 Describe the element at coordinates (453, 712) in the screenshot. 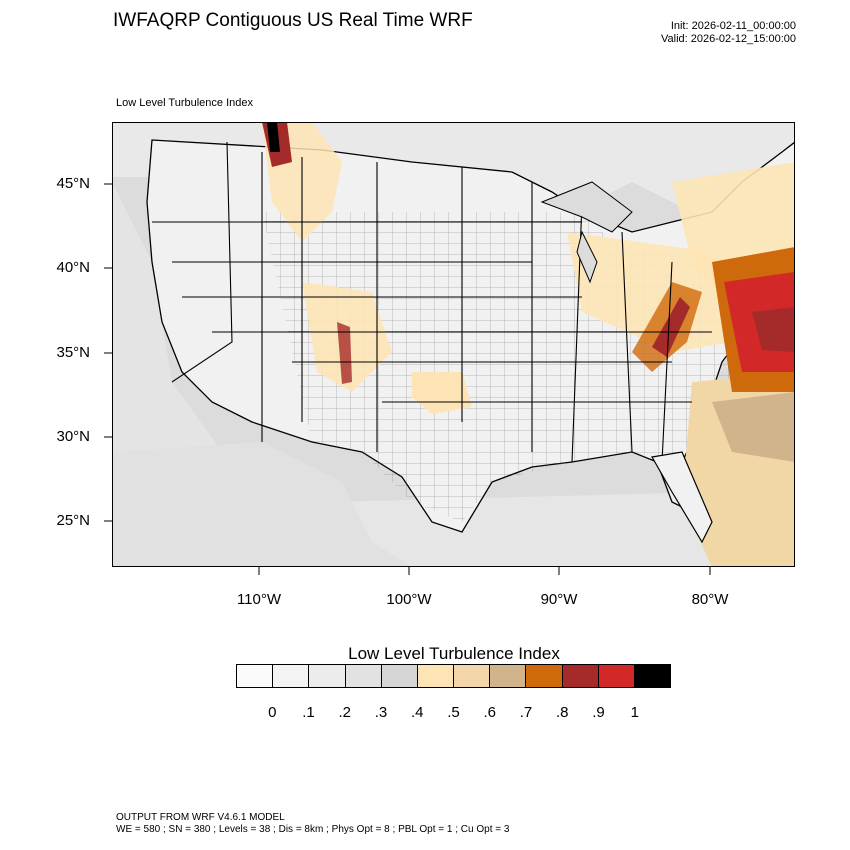

I see `colorbar-label: .5` at that location.